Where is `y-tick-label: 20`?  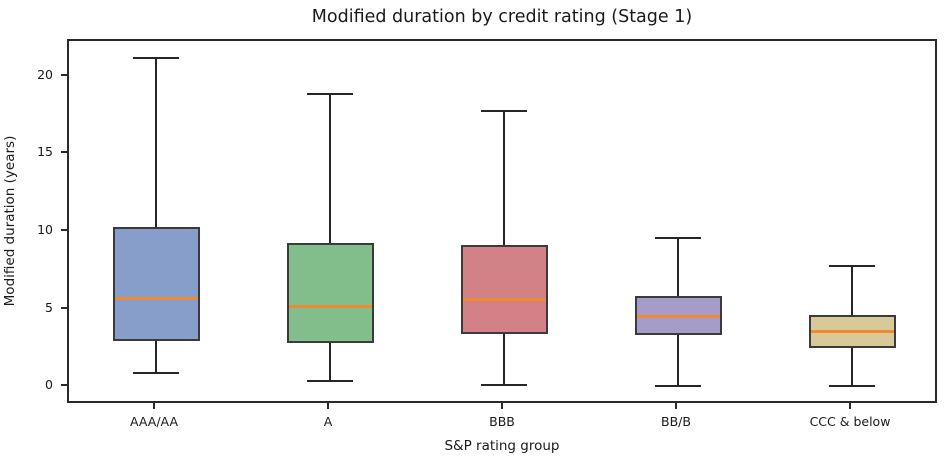
y-tick-label: 20 is located at coordinates (45, 74).